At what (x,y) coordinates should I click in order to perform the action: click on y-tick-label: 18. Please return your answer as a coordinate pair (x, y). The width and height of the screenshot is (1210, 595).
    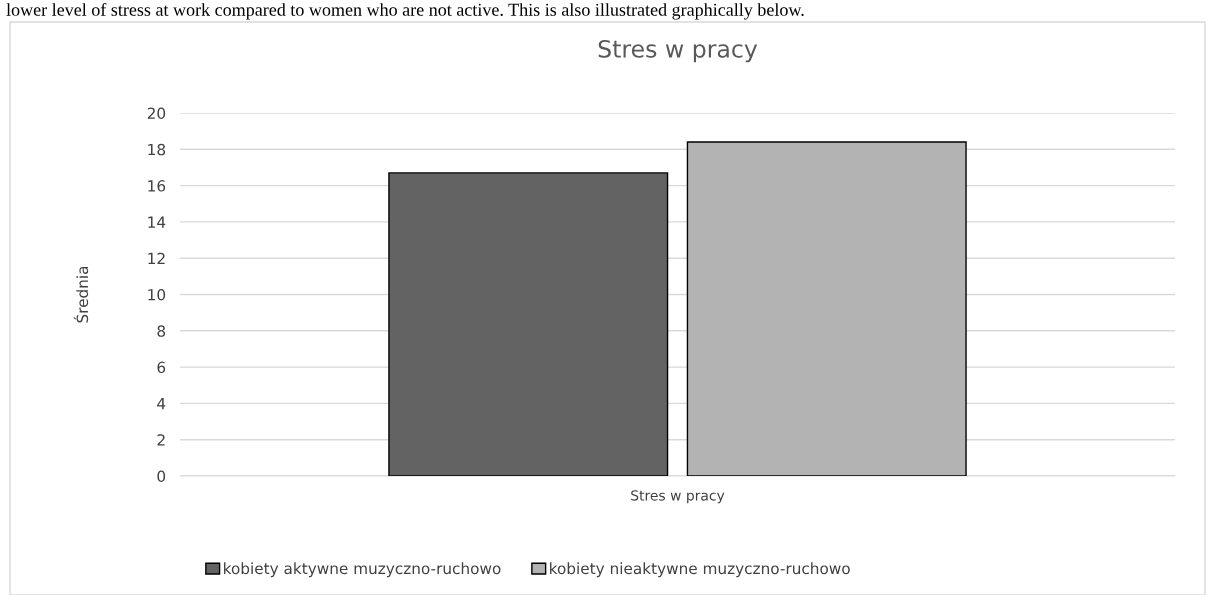
    Looking at the image, I should click on (157, 149).